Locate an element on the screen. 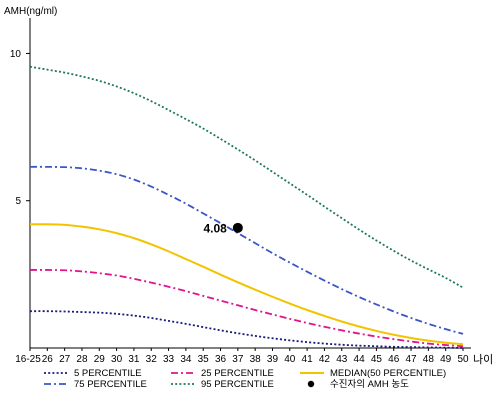  x-tick-label: 32 is located at coordinates (152, 359).